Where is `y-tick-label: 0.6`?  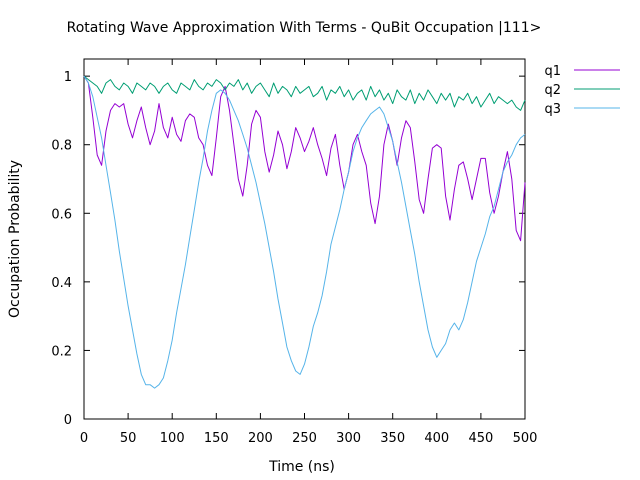
y-tick-label: 0.6 is located at coordinates (61, 214).